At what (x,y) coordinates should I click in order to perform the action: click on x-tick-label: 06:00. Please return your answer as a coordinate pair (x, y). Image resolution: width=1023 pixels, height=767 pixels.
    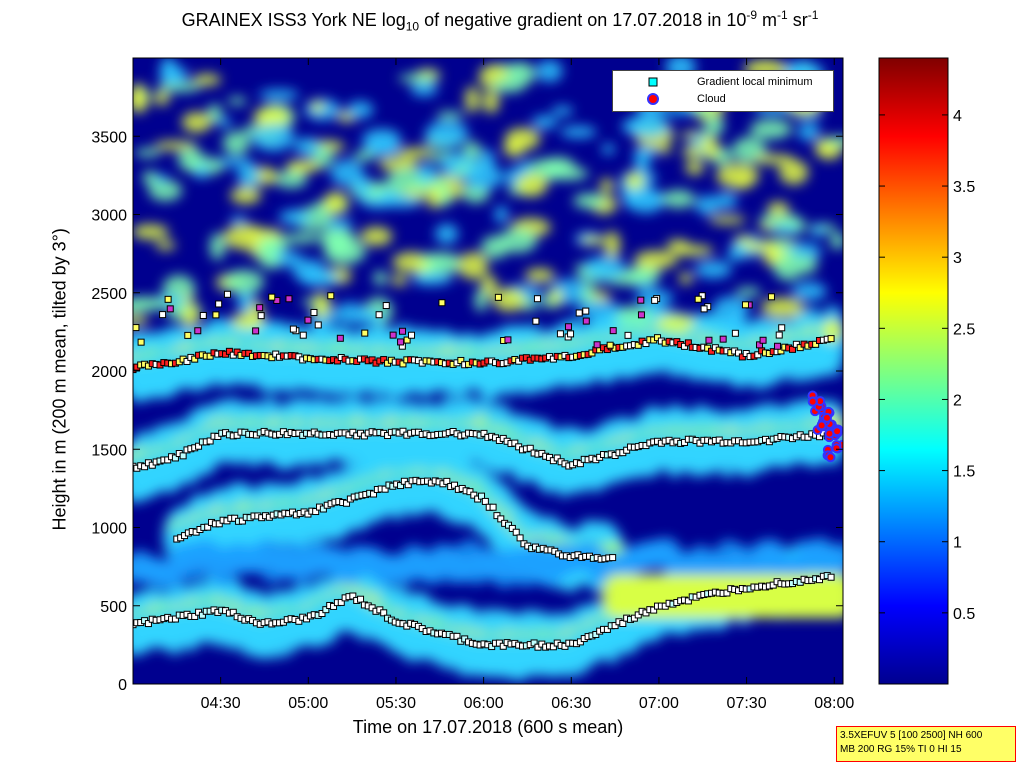
    Looking at the image, I should click on (484, 703).